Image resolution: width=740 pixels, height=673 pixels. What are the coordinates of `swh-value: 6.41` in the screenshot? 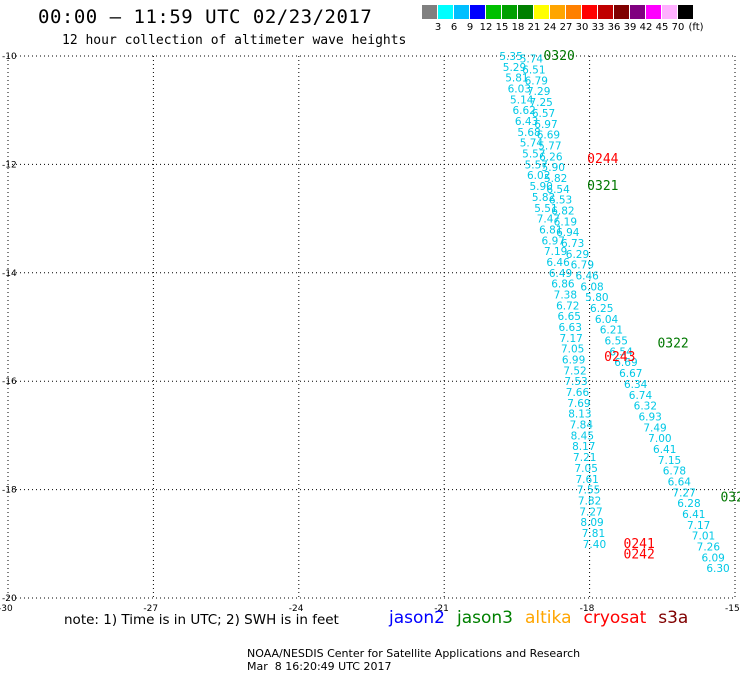 It's located at (664, 450).